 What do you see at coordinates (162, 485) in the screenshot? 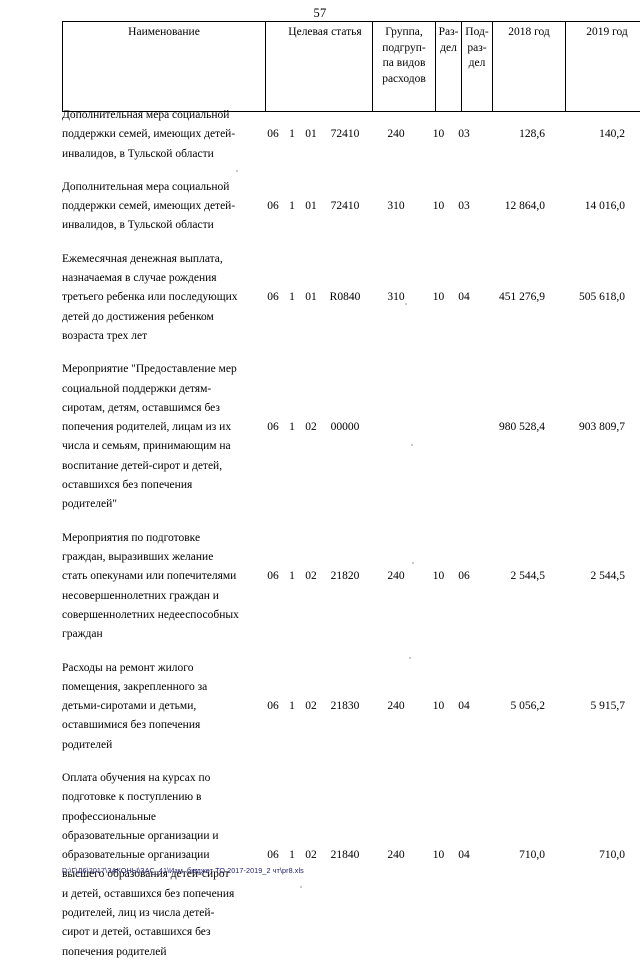
I see `row-name-line: оставшихся без попечения` at bounding box center [162, 485].